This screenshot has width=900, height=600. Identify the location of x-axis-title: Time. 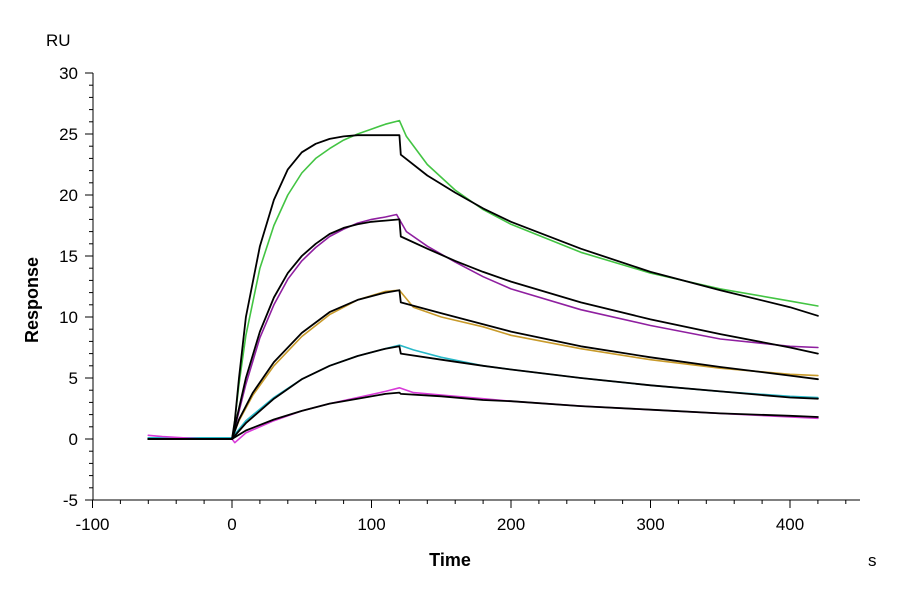
(450, 560).